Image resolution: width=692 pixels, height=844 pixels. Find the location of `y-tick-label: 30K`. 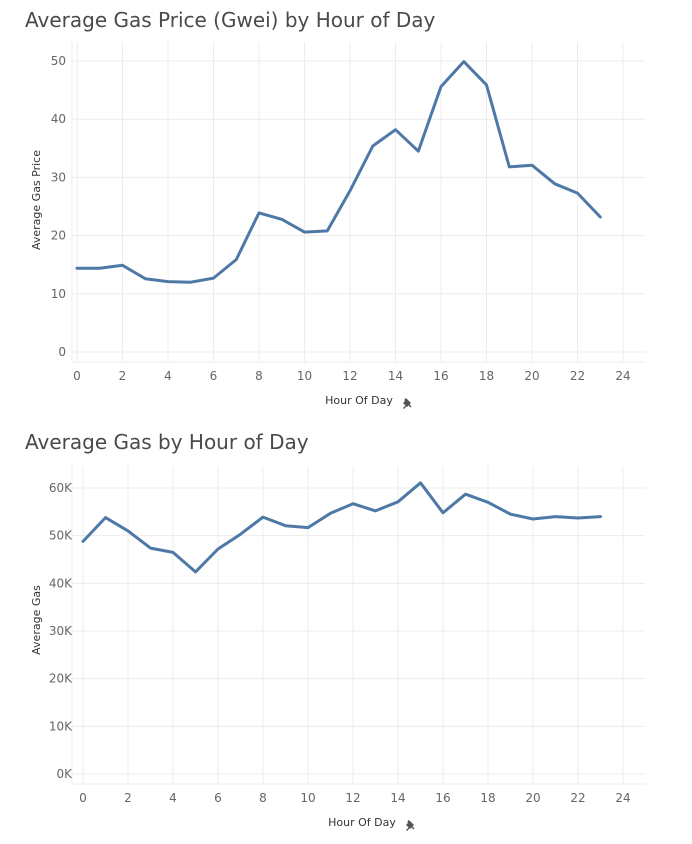

y-tick-label: 30K is located at coordinates (61, 631).